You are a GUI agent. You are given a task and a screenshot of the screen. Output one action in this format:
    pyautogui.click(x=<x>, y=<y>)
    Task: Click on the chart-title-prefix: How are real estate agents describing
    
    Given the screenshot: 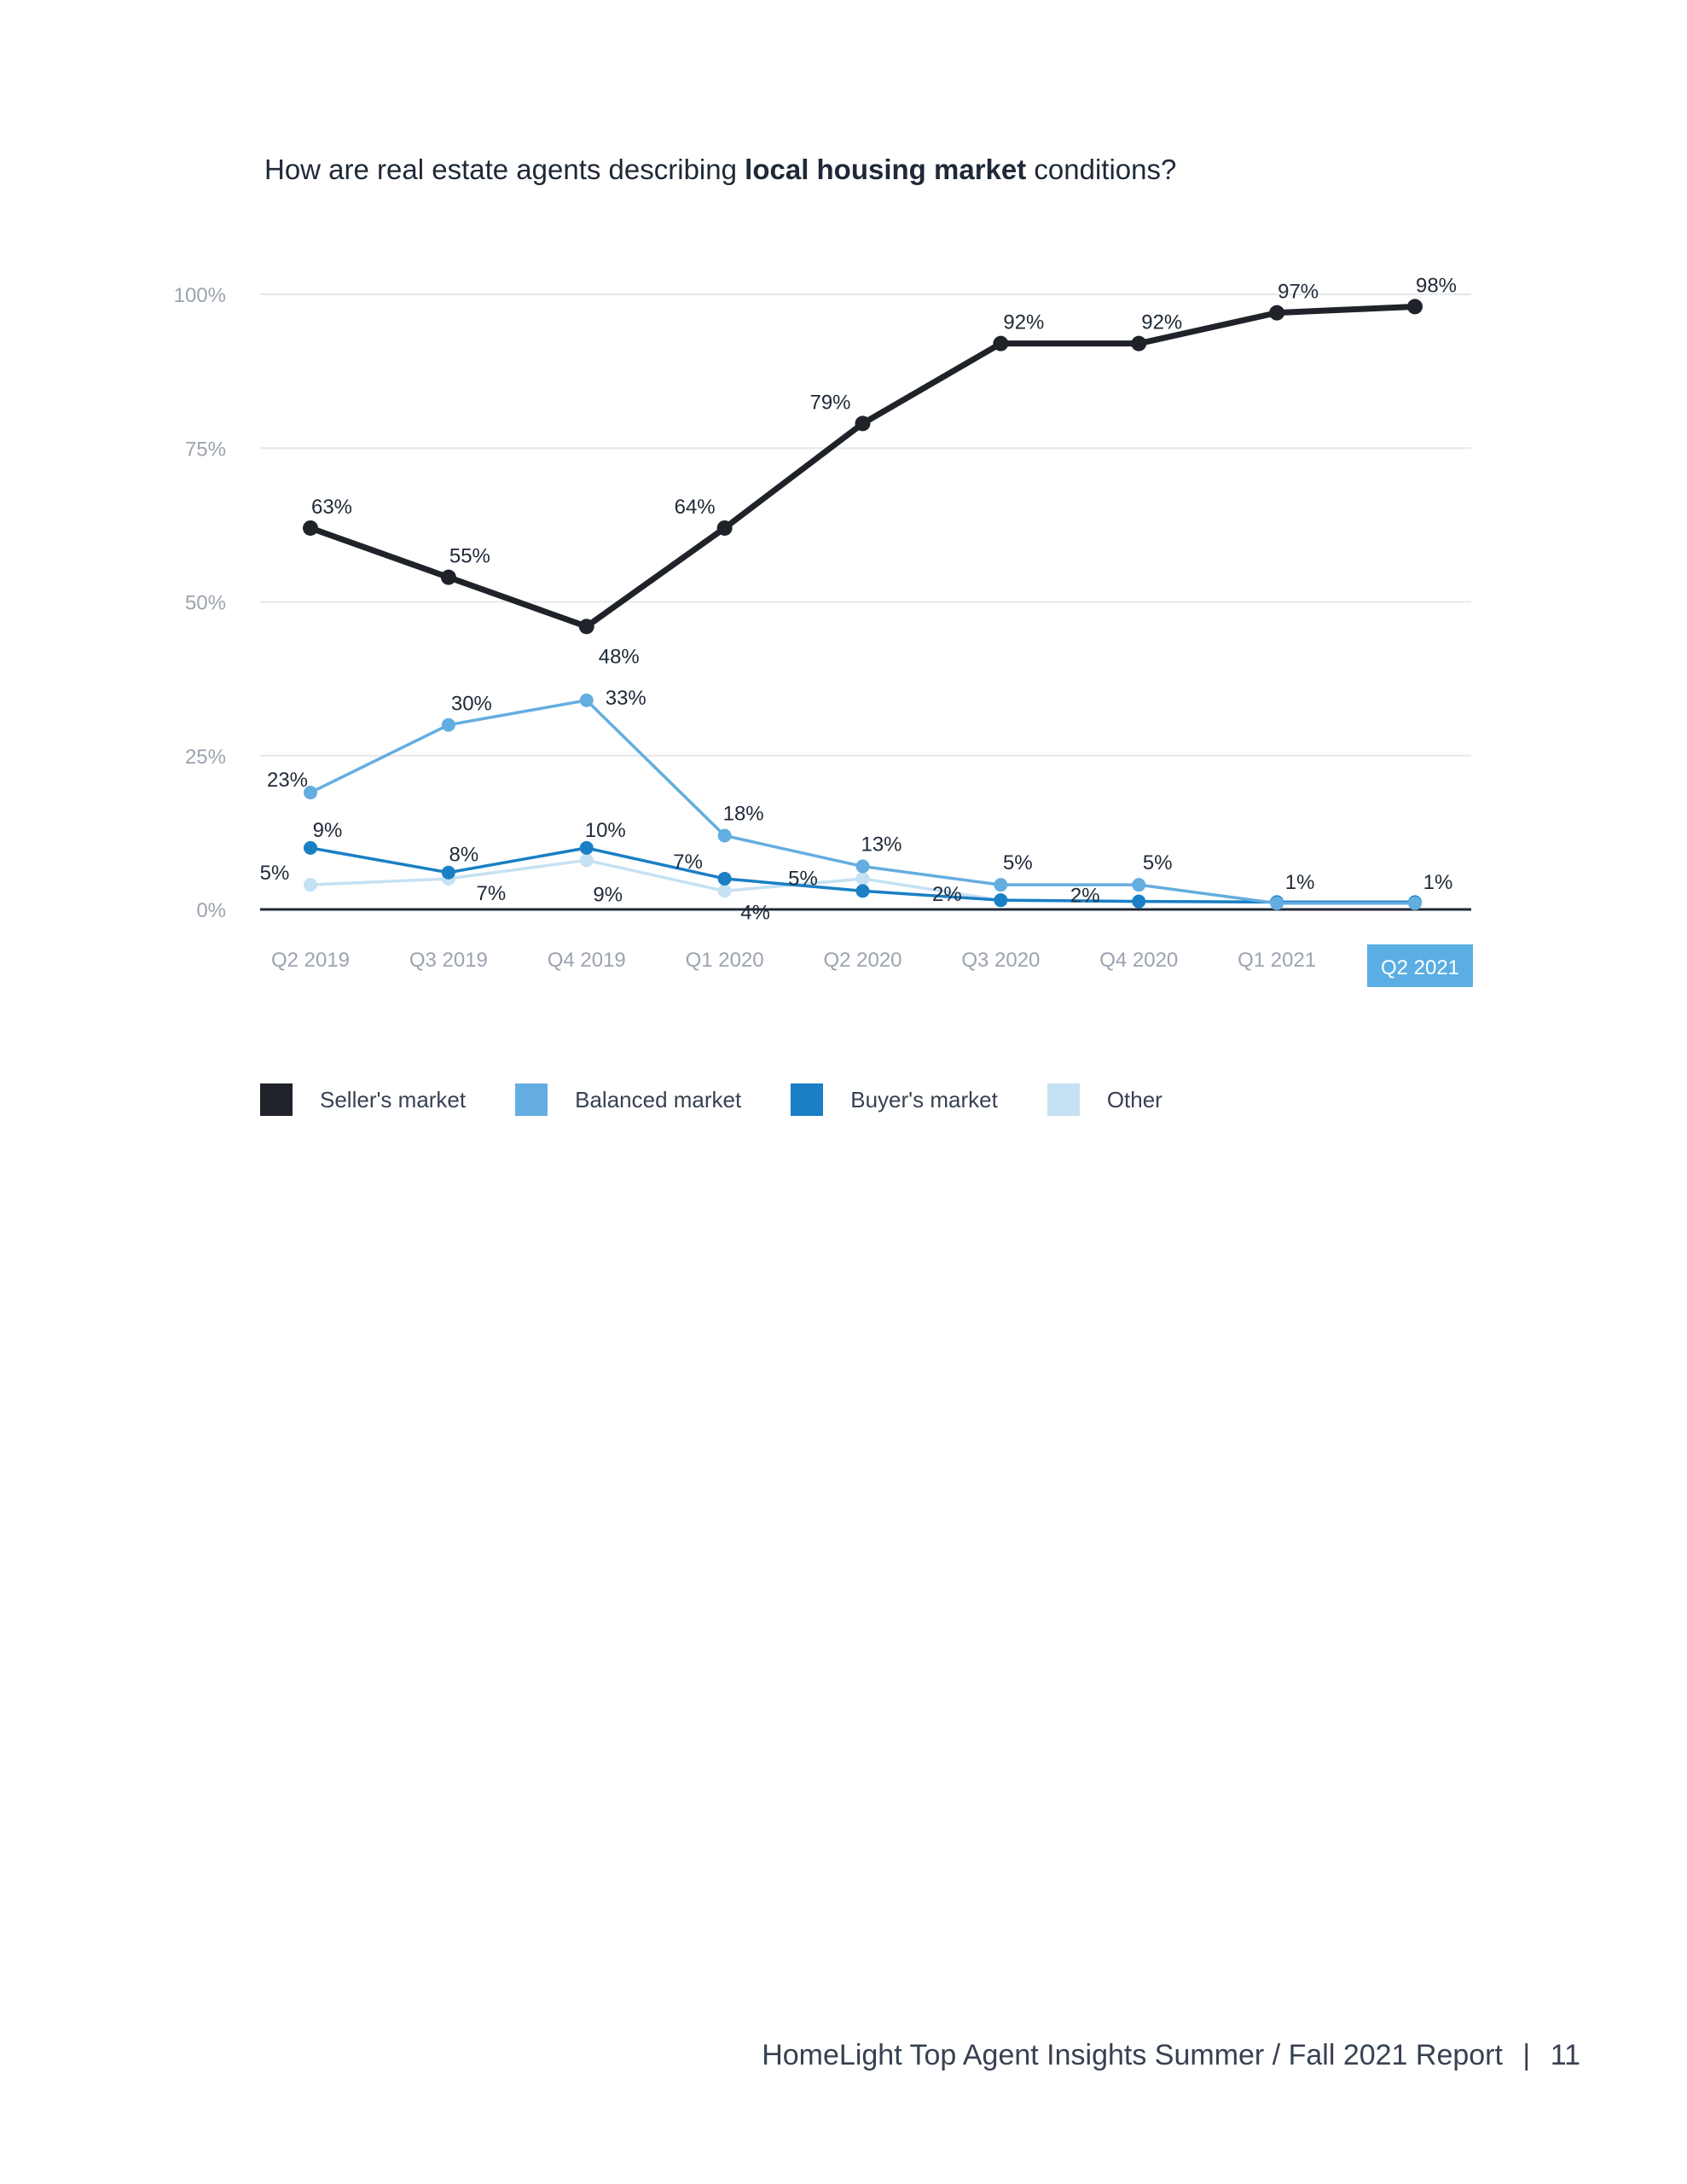 What is the action you would take?
    pyautogui.click(x=505, y=169)
    